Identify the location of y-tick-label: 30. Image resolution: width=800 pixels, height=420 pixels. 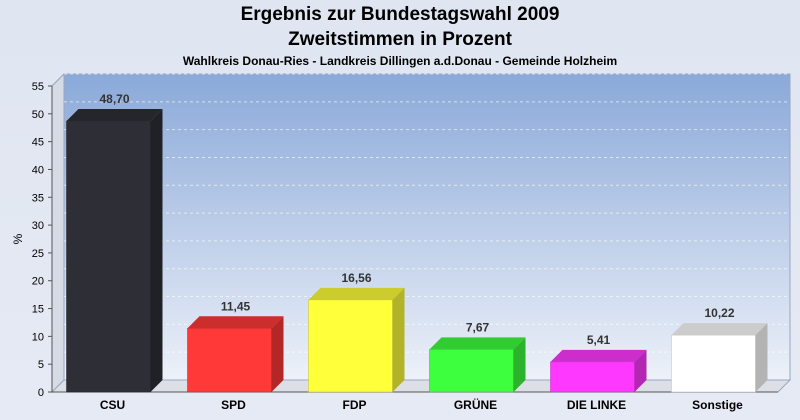
(38, 226).